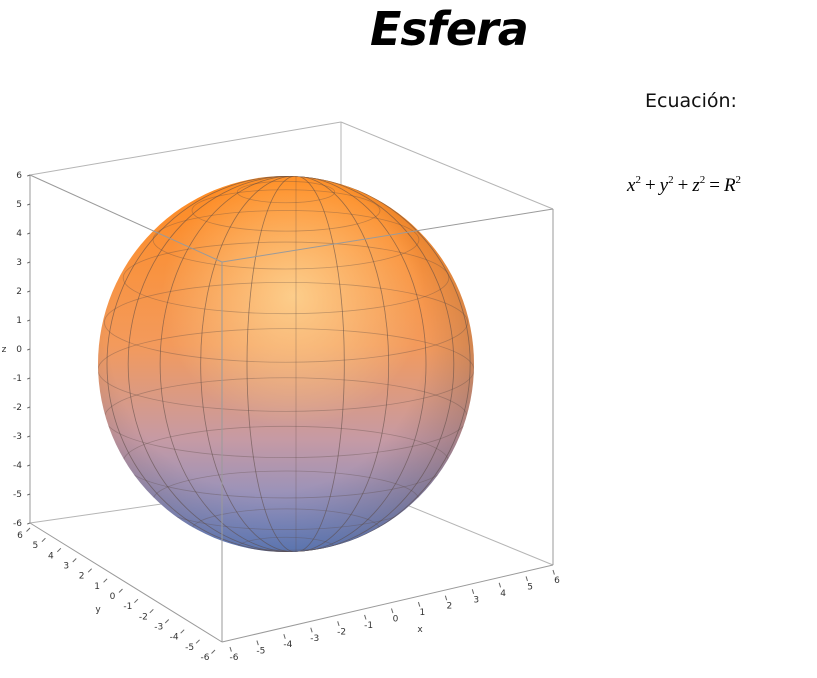 This screenshot has width=817, height=678. What do you see at coordinates (19, 176) in the screenshot?
I see `z-axis-tick-label: 6` at bounding box center [19, 176].